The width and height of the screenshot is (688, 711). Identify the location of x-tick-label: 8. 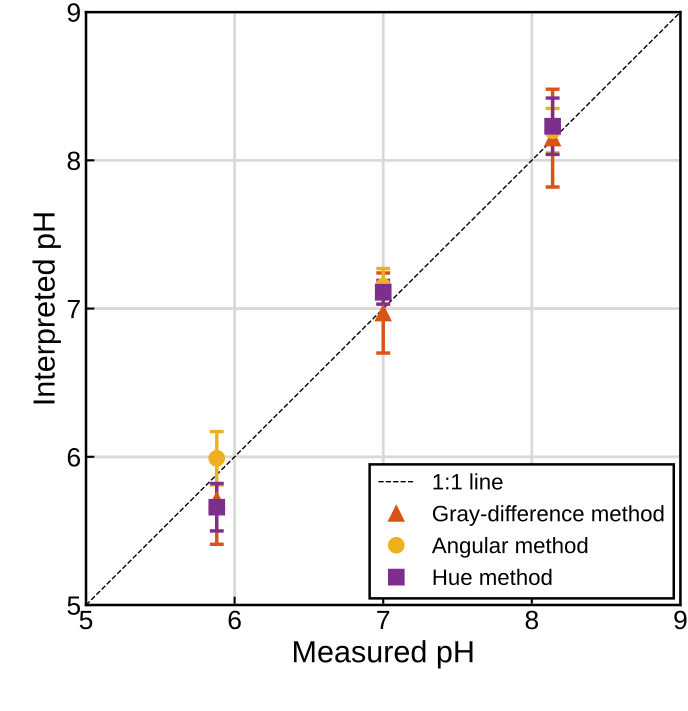
(532, 620).